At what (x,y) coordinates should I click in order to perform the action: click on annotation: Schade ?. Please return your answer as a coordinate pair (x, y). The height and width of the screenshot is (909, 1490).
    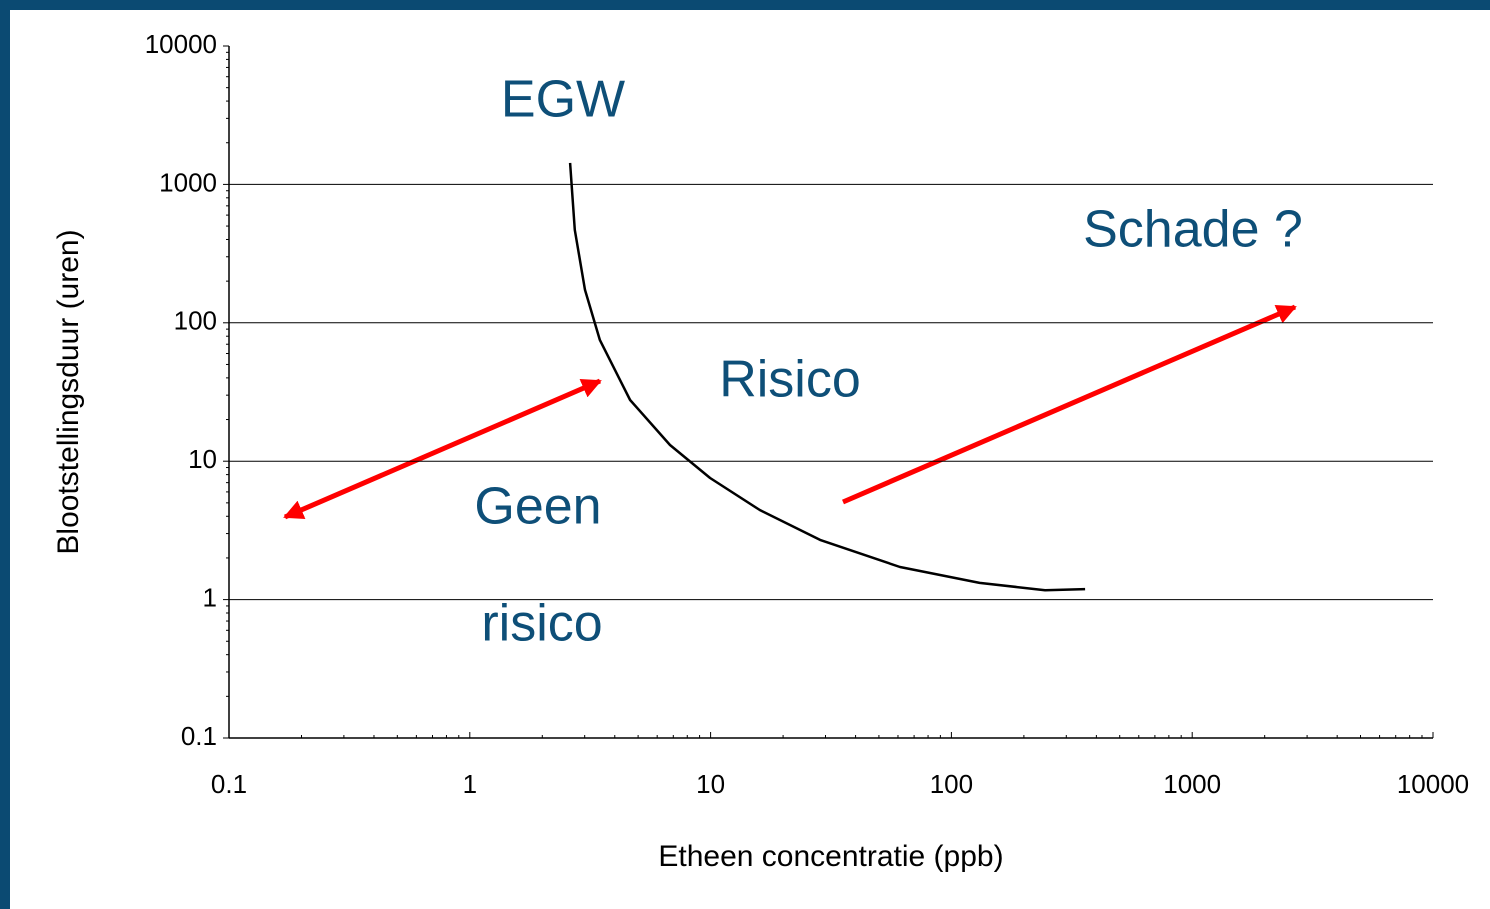
    Looking at the image, I should click on (1193, 230).